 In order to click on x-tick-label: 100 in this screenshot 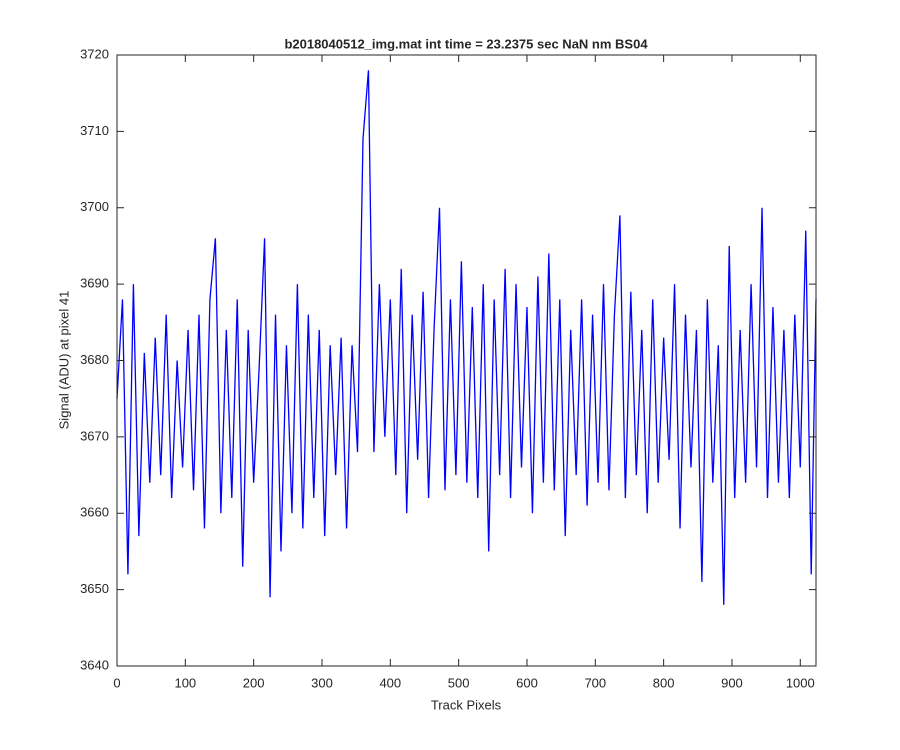, I will do `click(185, 682)`.